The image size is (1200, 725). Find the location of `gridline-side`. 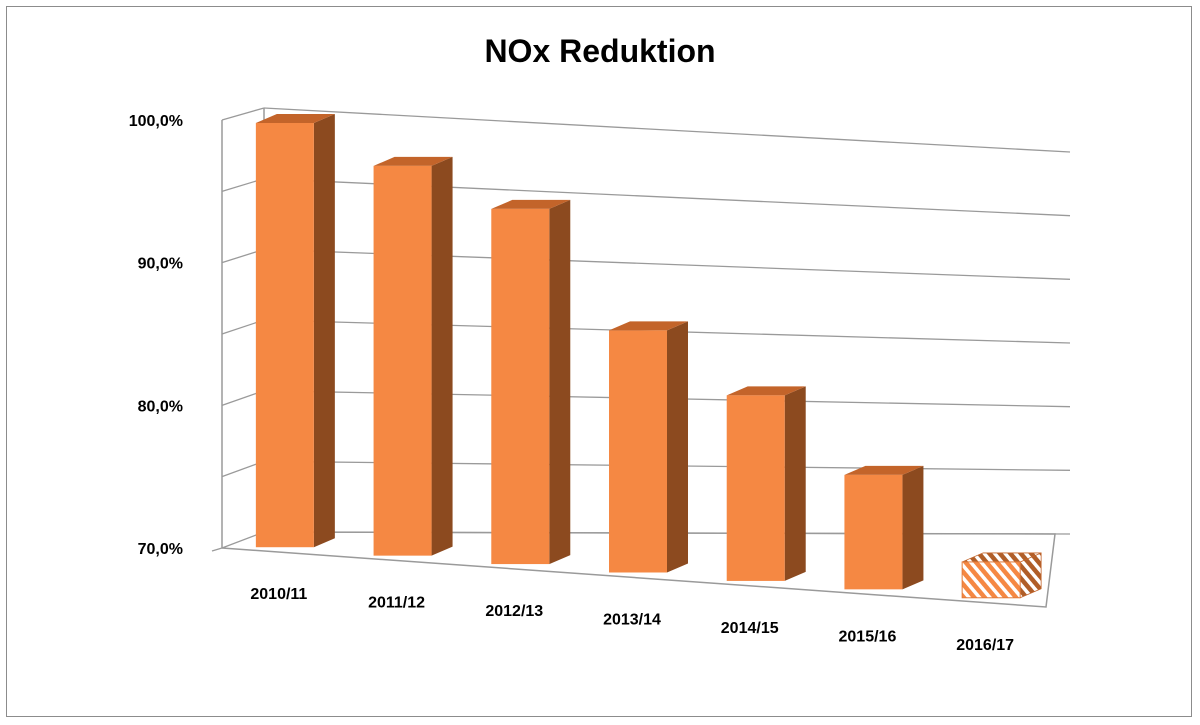

gridline-side is located at coordinates (243, 114).